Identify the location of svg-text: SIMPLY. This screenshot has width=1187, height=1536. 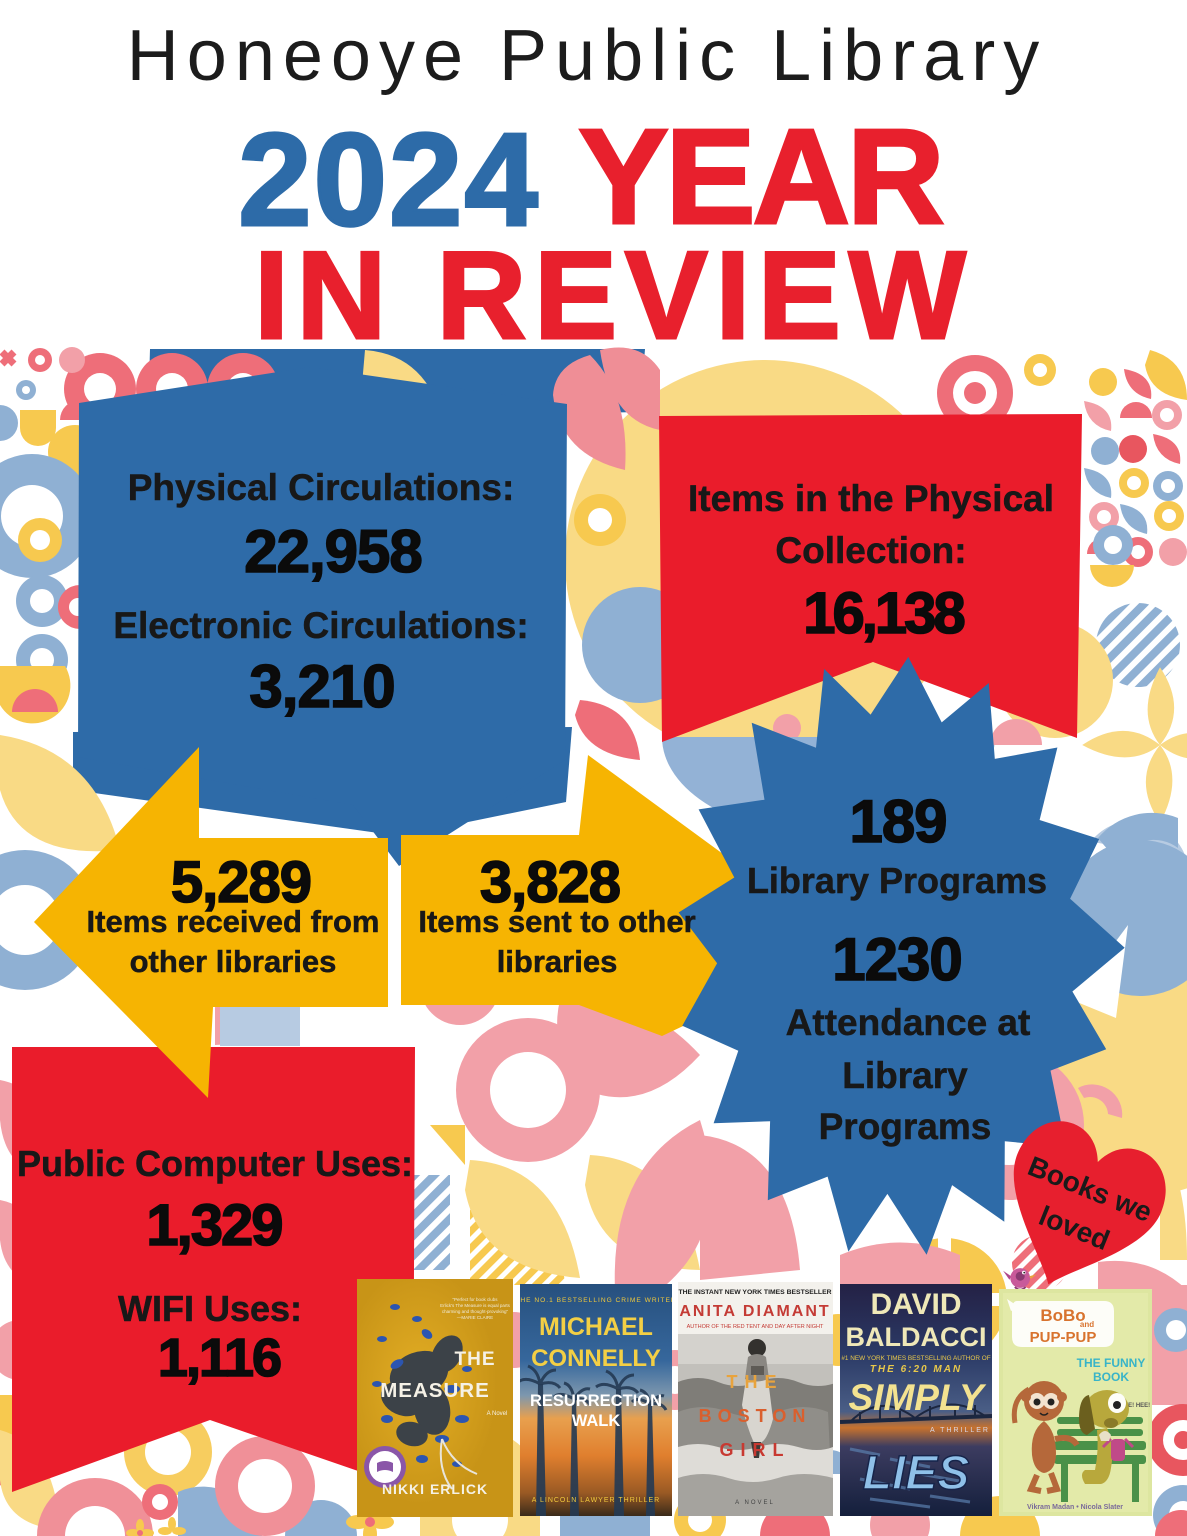
(918, 1397).